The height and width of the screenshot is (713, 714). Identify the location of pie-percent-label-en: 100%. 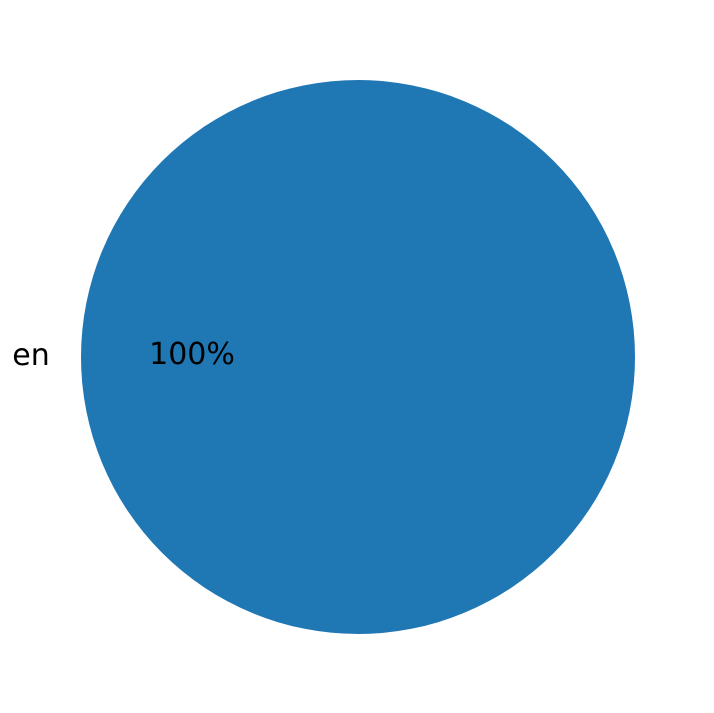
(192, 354).